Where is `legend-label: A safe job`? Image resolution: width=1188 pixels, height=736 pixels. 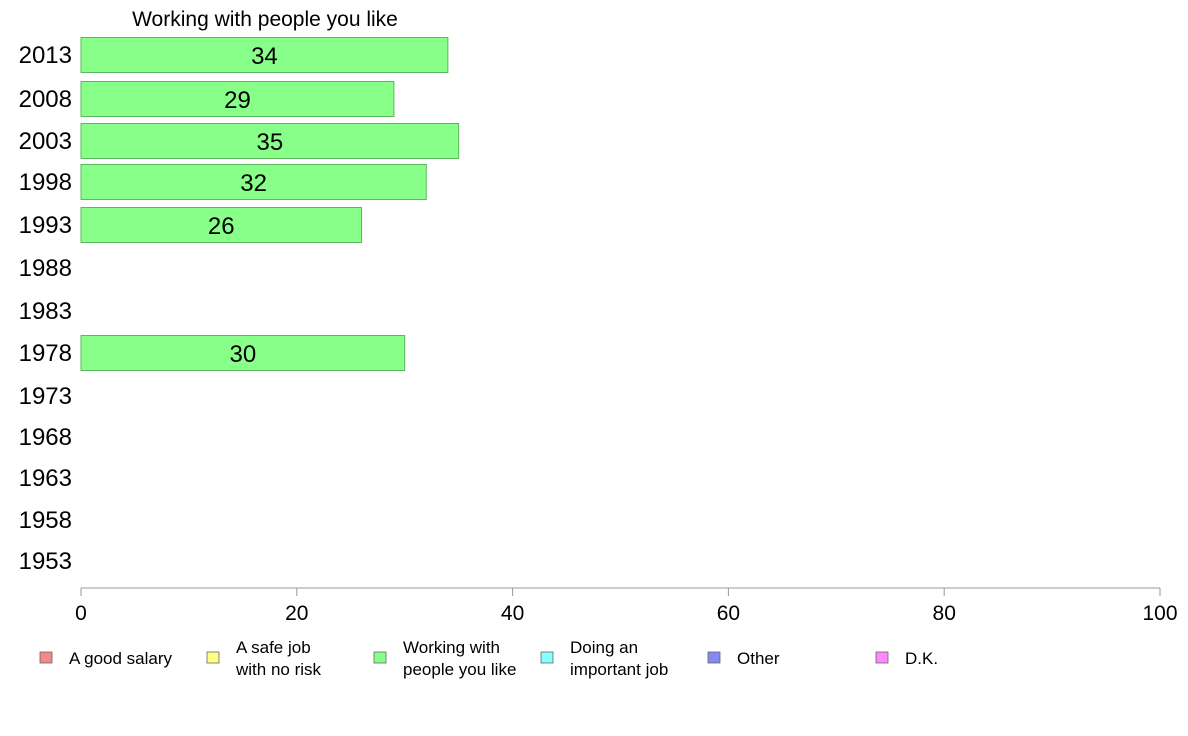 legend-label: A safe job is located at coordinates (273, 647).